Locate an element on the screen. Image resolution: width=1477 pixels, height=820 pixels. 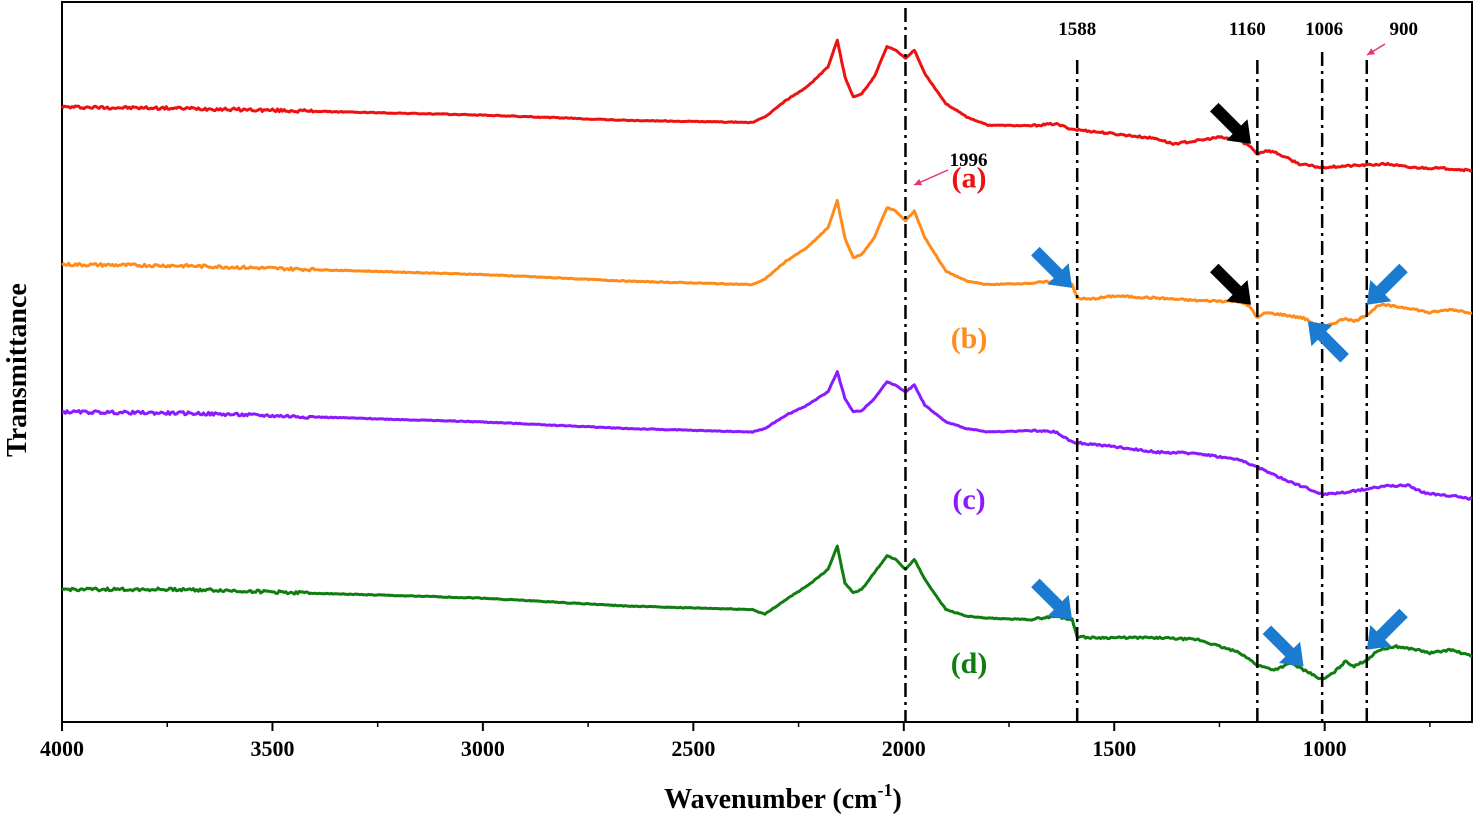
x-tick-label: 1000 is located at coordinates (1325, 748).